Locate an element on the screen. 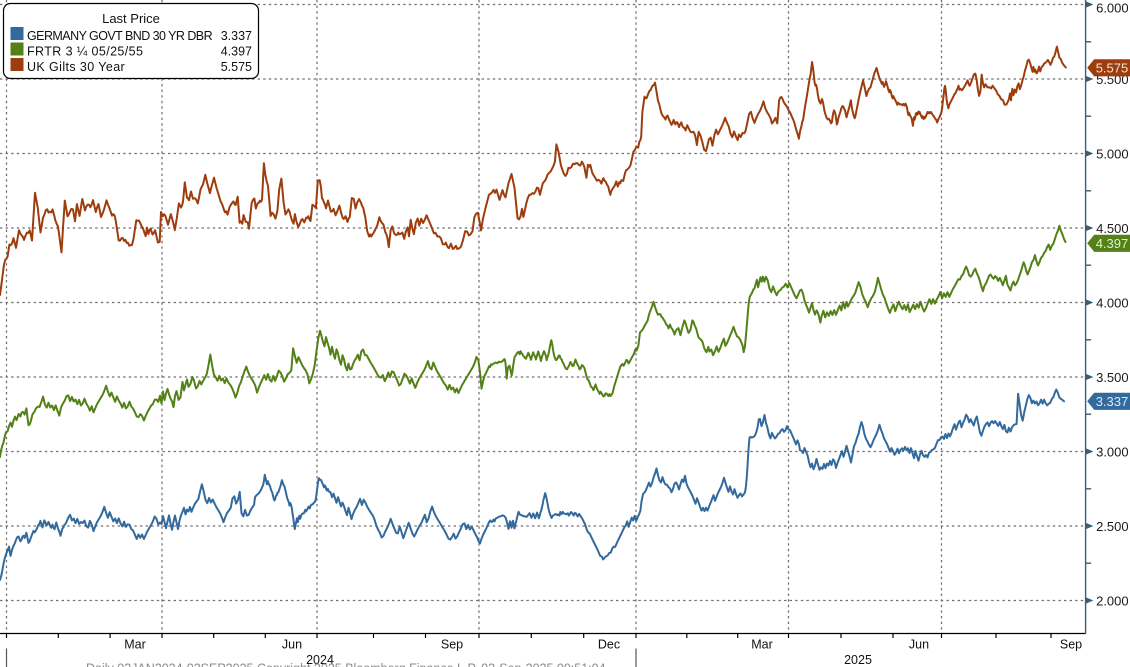 The width and height of the screenshot is (1130, 667). svg-text: 5.000 is located at coordinates (1112, 153).